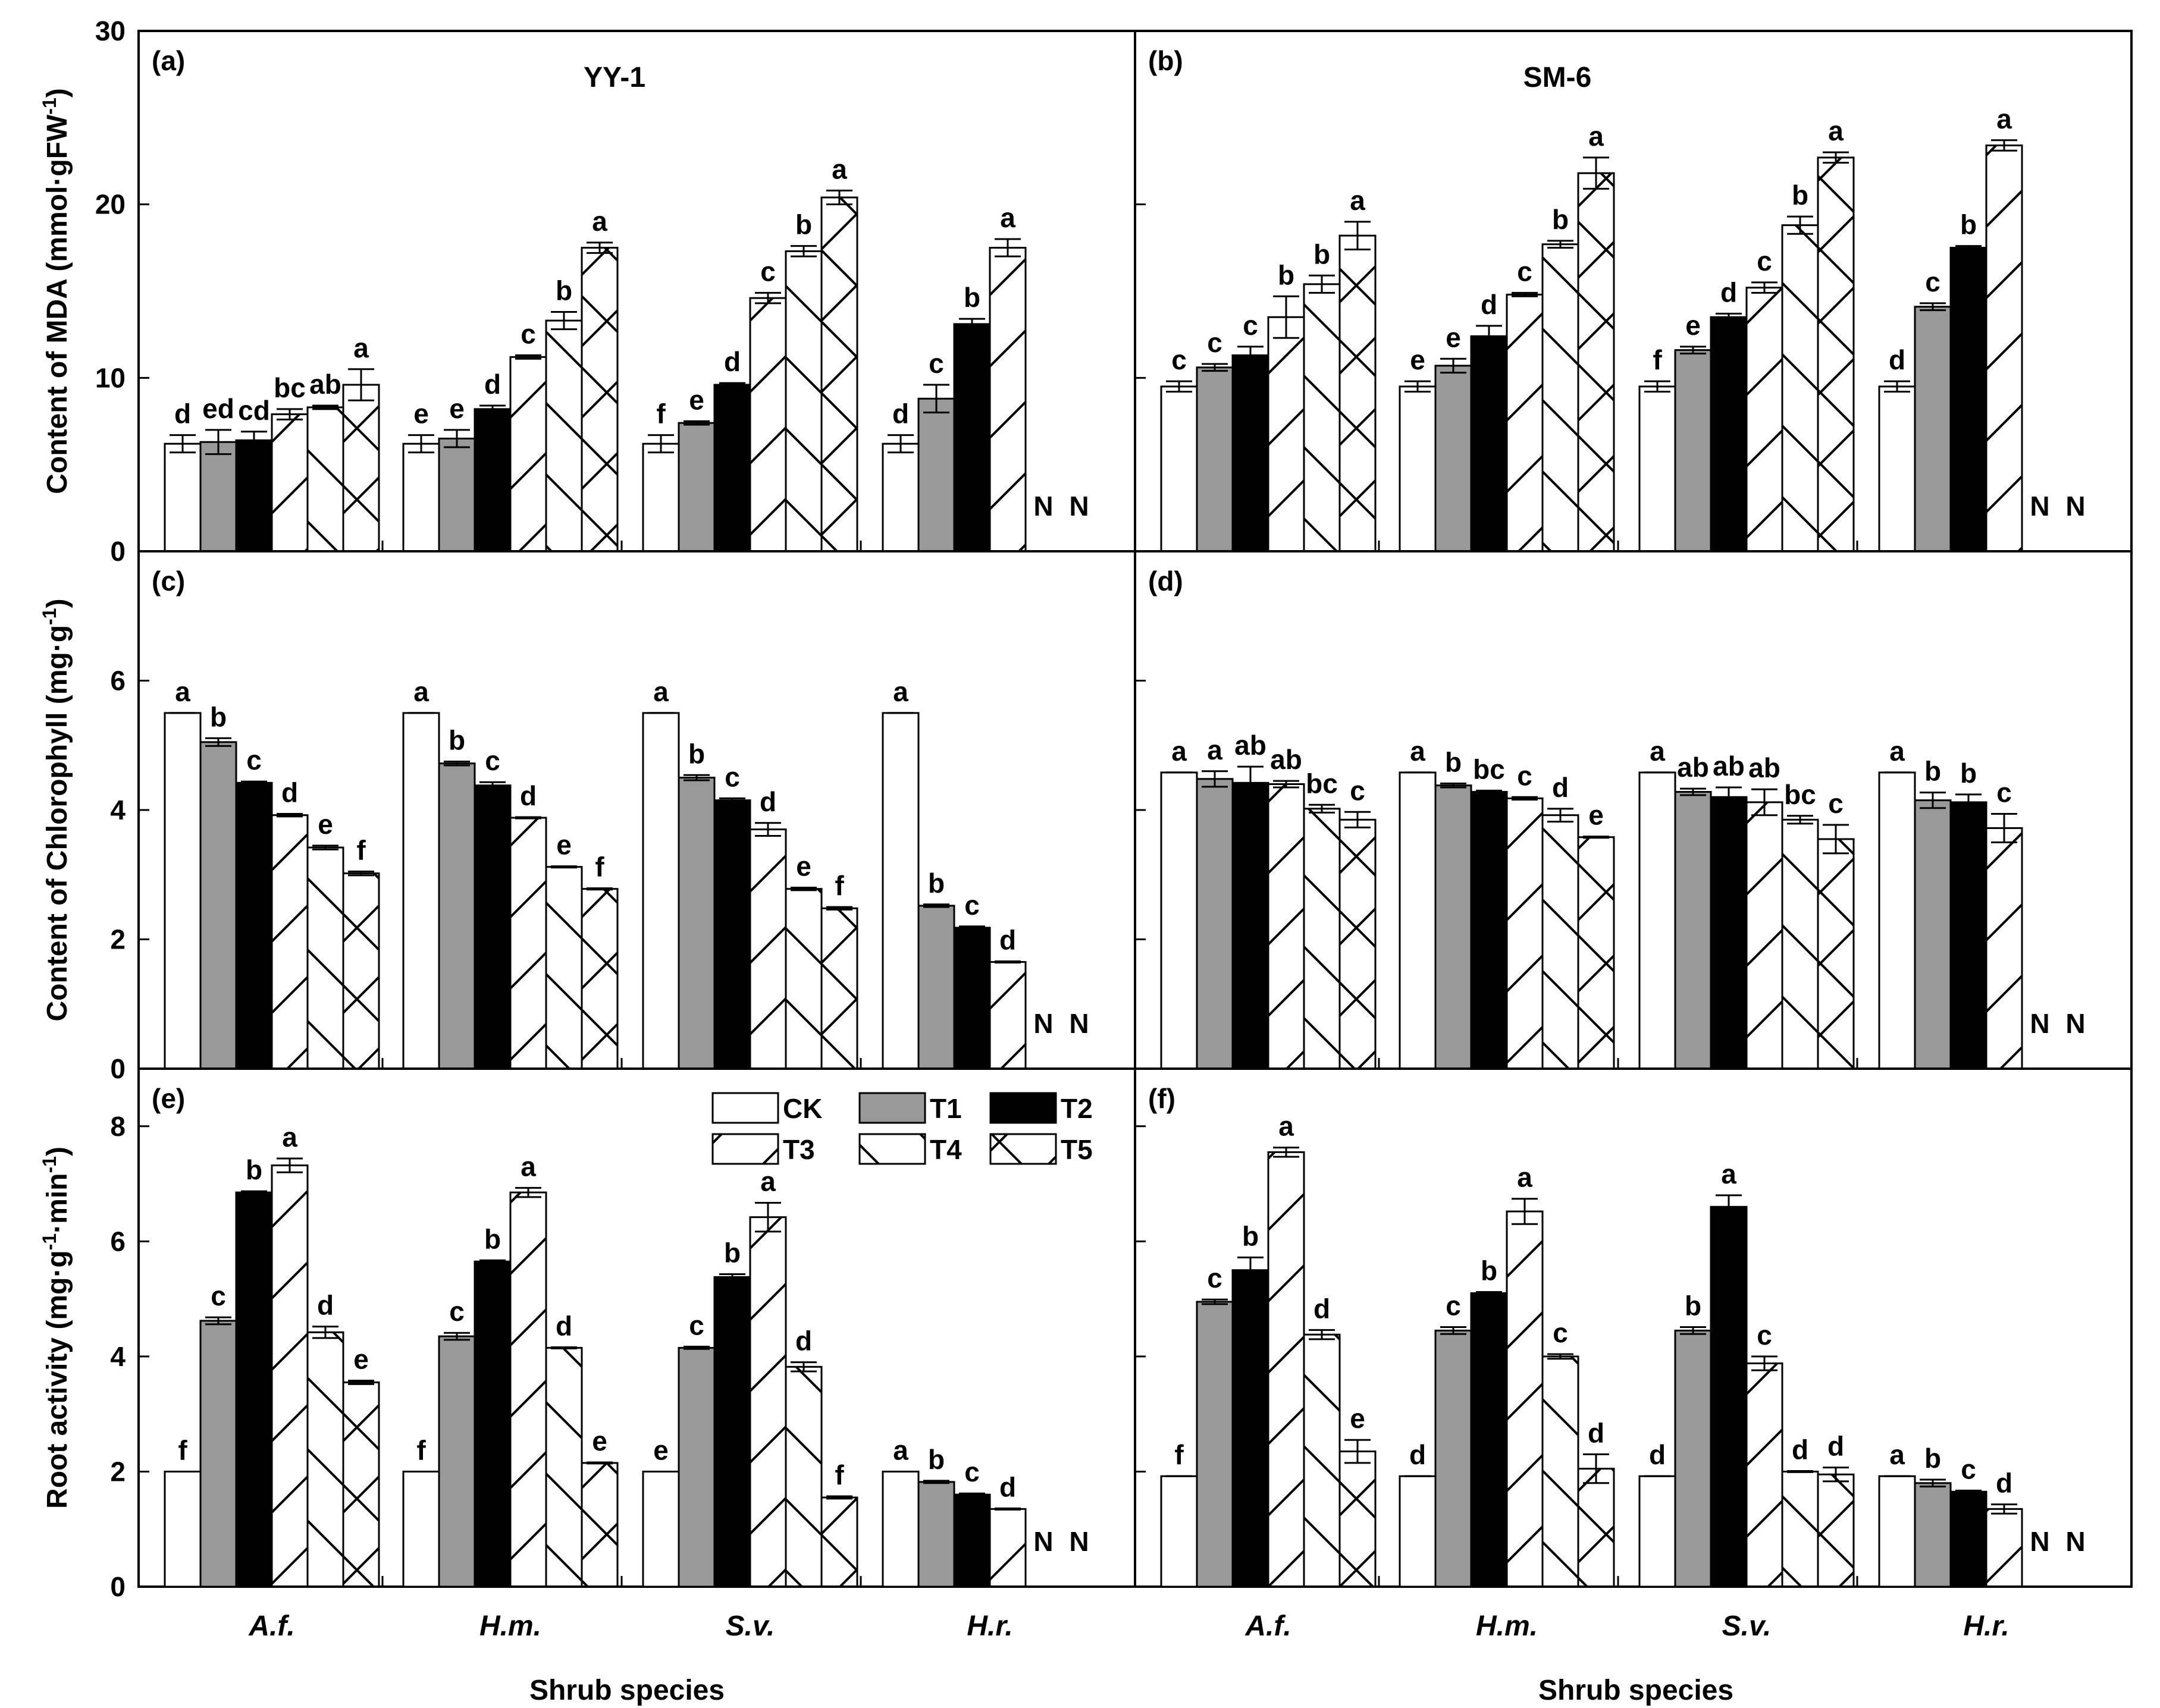 Image resolution: width=2160 pixels, height=1708 pixels. I want to click on significance-letter: f, so click(661, 413).